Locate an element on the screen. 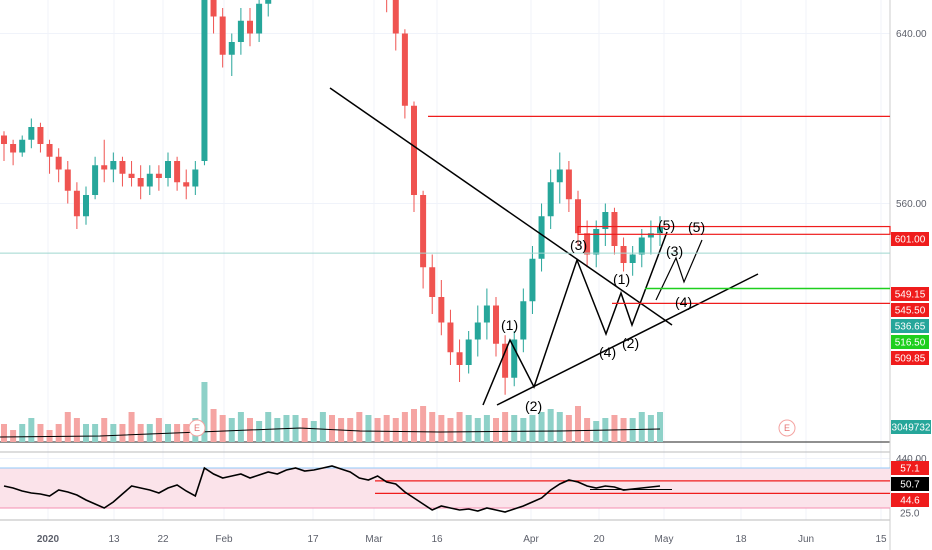  earnings-label: E is located at coordinates (197, 428).